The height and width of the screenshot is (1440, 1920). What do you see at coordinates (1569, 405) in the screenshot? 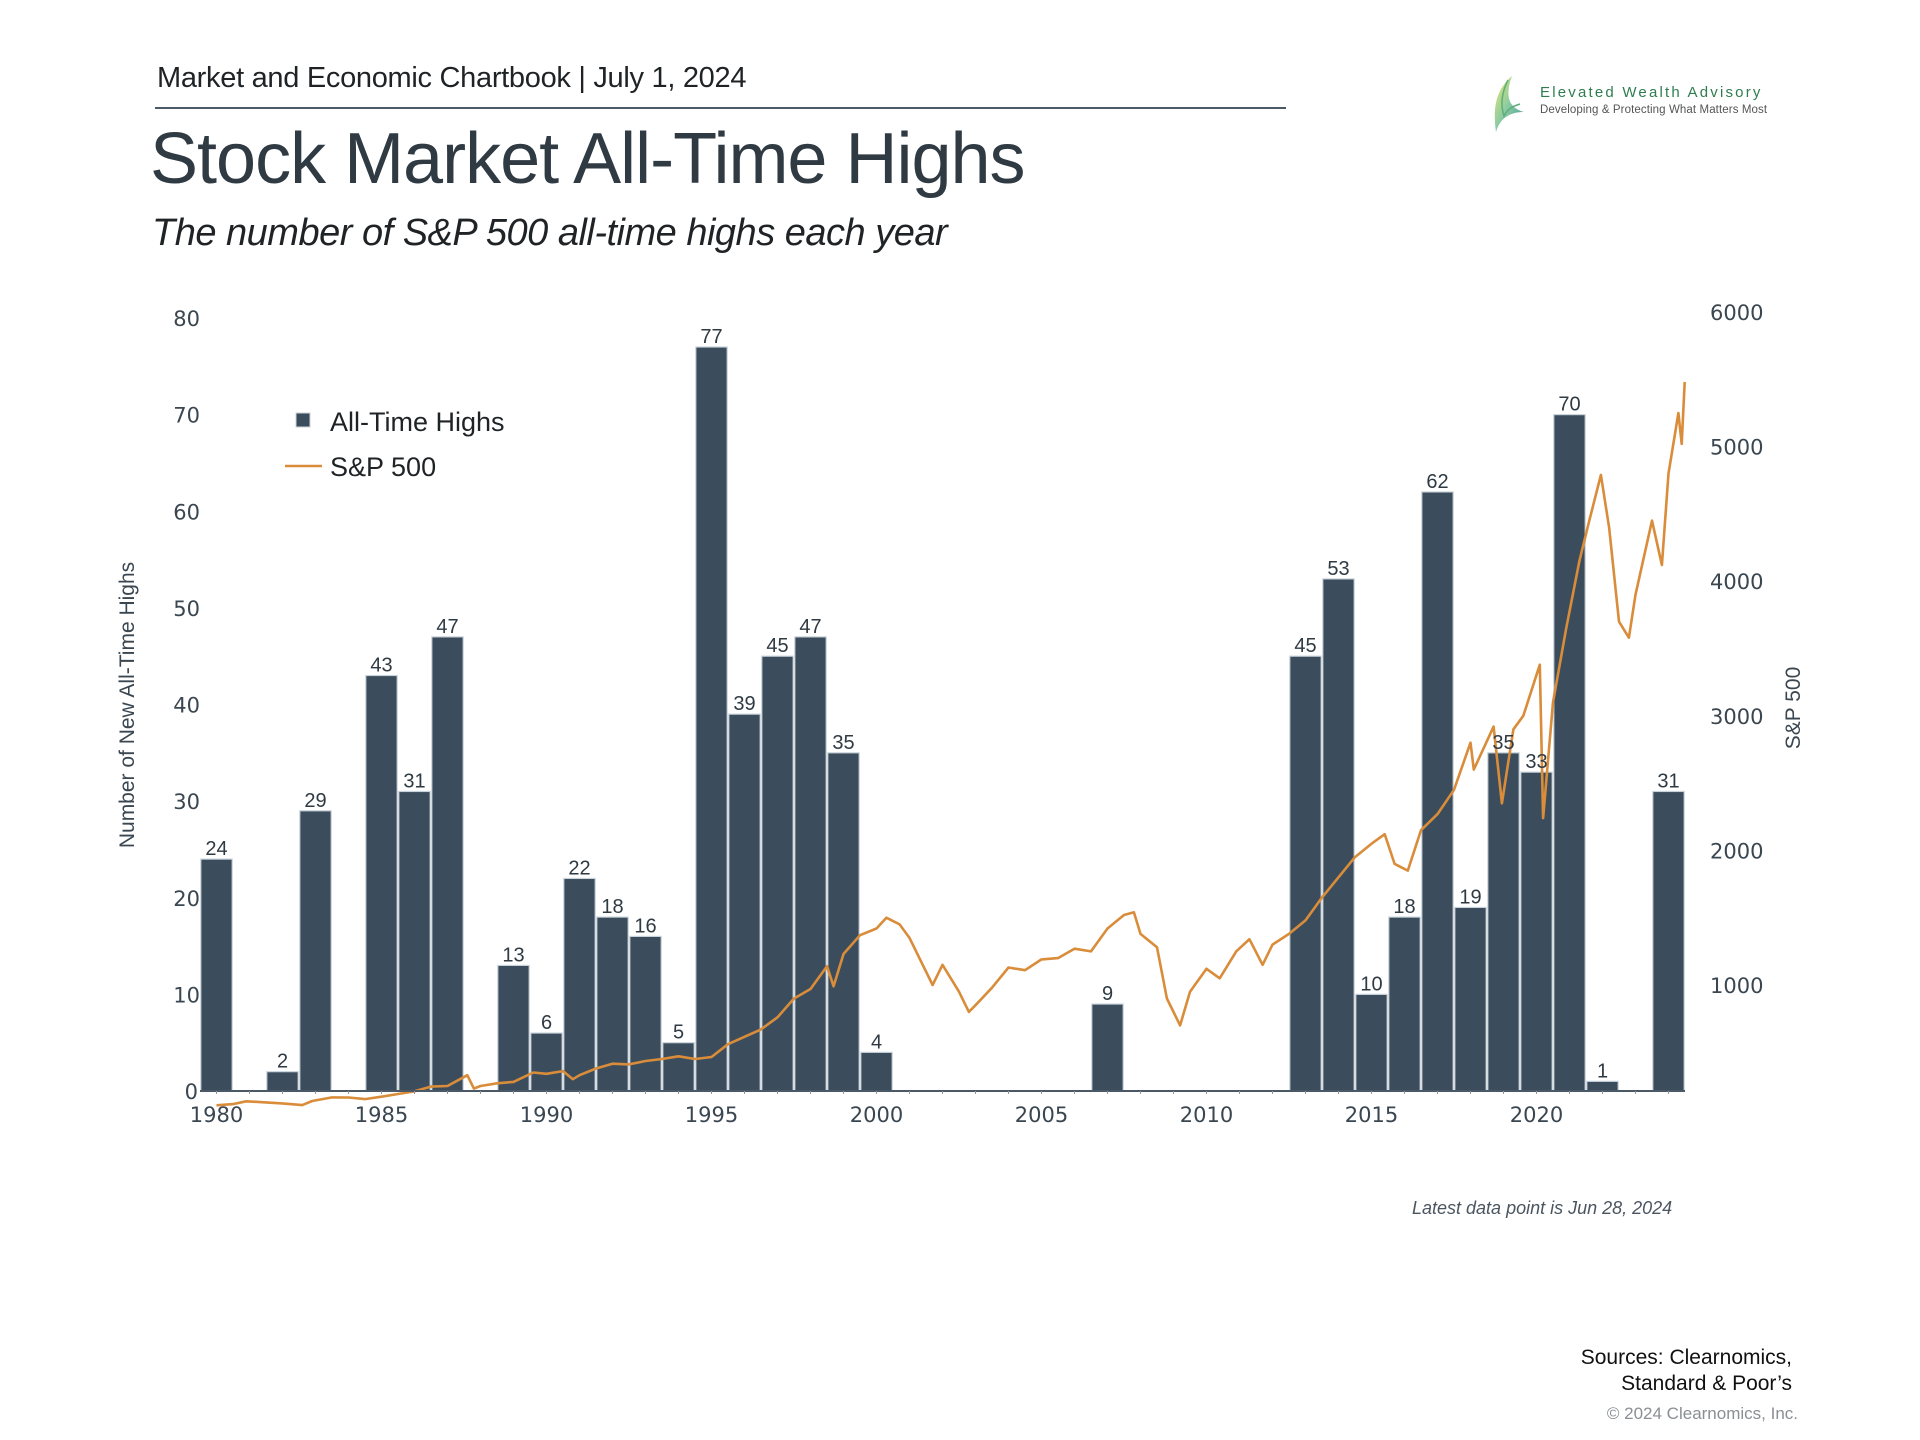
I see `data-label-2021: 70` at bounding box center [1569, 405].